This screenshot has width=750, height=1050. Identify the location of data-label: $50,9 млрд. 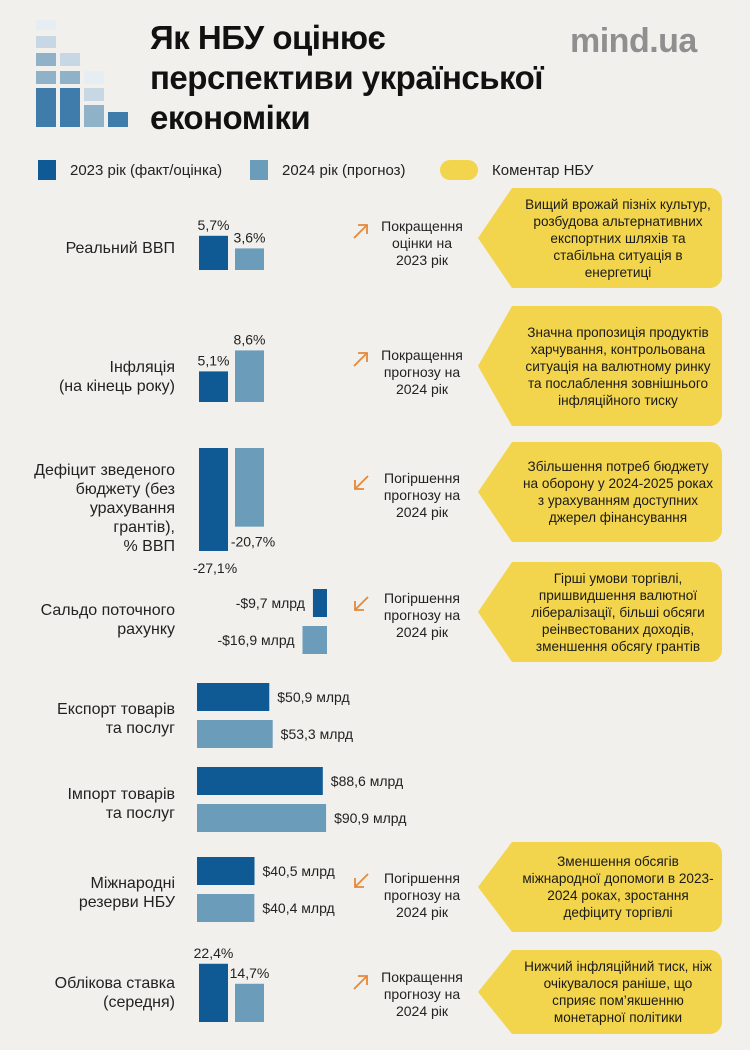
(313, 697).